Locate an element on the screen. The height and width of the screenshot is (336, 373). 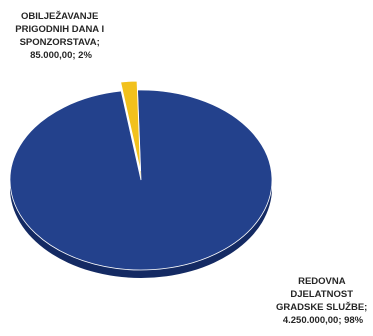
slice-label-line: PRIGODNIH DANA I is located at coordinates (59, 29).